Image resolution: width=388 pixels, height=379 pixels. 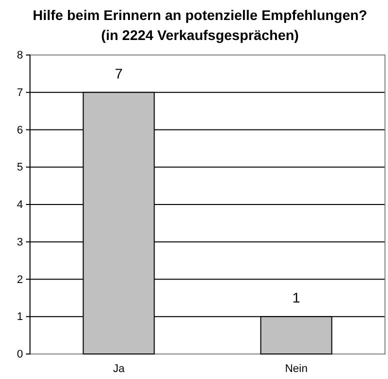 I want to click on y-tick-label: 2, so click(x=19, y=280).